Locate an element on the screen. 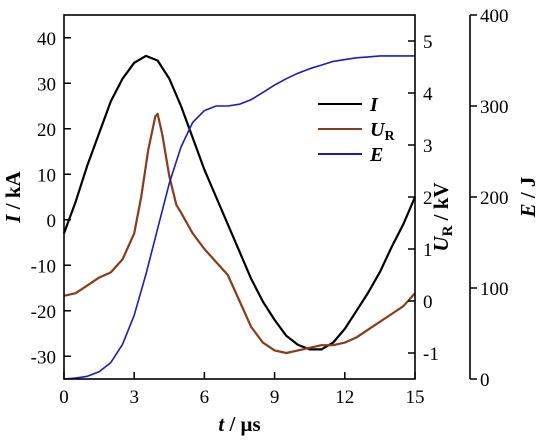 The image size is (550, 444). right2-axis-label: E / J is located at coordinates (528, 198).